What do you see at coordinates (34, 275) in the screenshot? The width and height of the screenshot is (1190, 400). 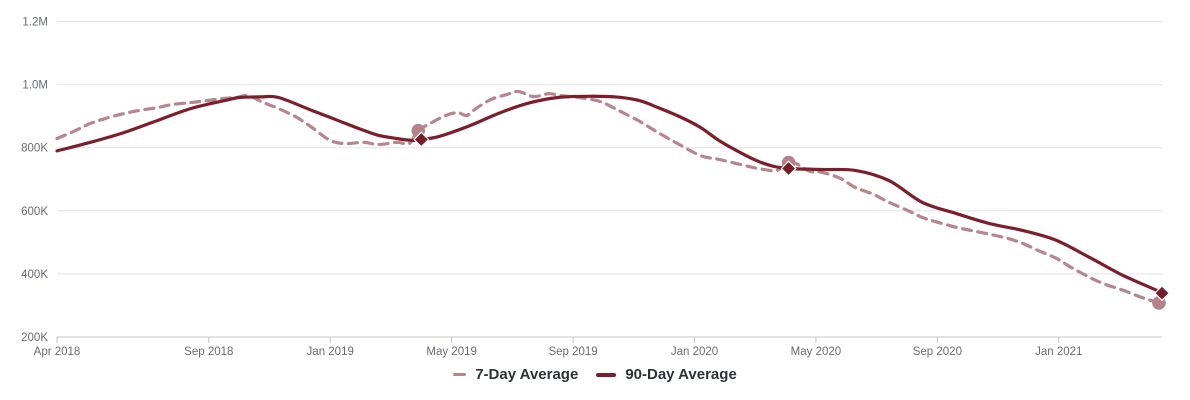 I see `svg-text: 400K` at bounding box center [34, 275].